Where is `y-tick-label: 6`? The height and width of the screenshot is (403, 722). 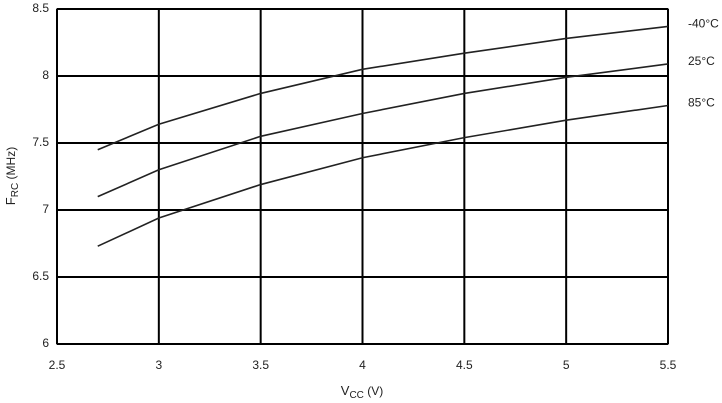
y-tick-label: 6 is located at coordinates (45, 343).